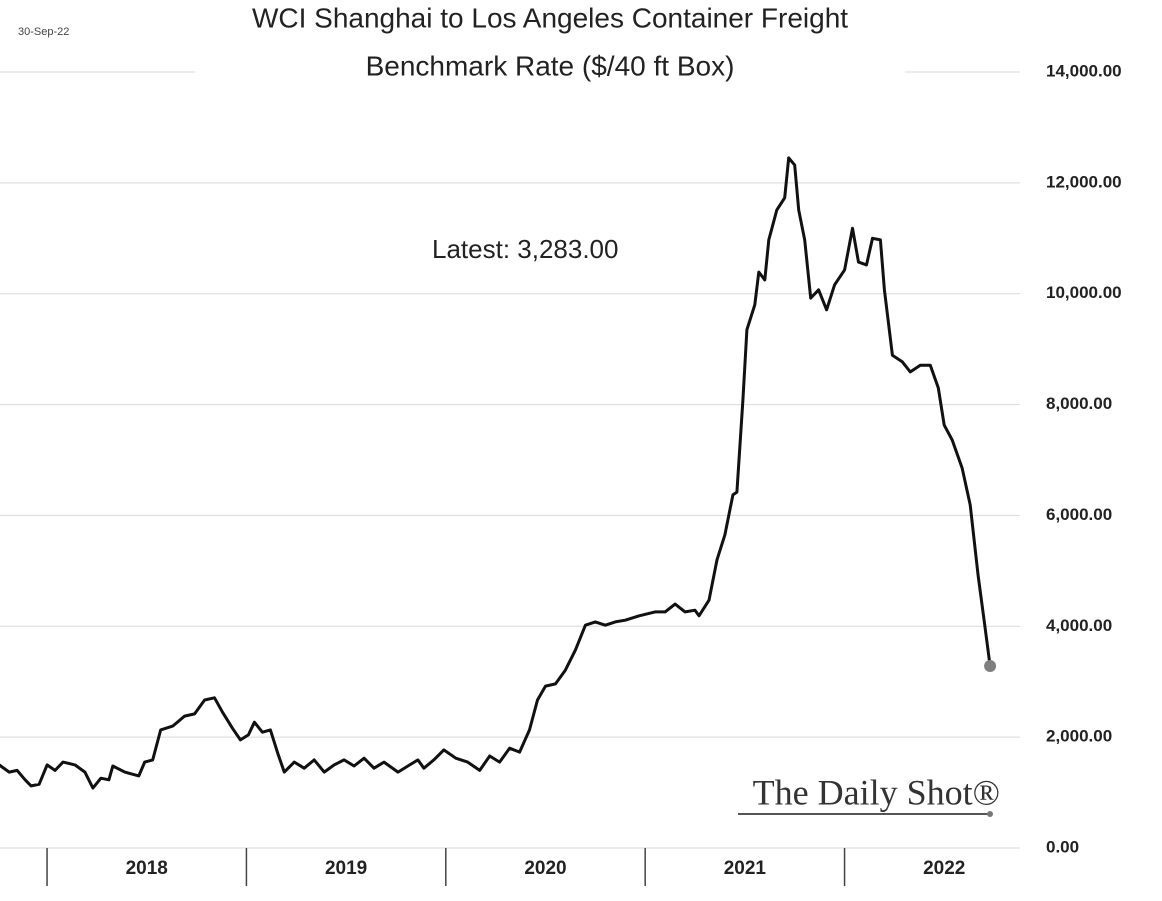 The width and height of the screenshot is (1162, 901). I want to click on annotation: Latest: 3,283.00, so click(525, 249).